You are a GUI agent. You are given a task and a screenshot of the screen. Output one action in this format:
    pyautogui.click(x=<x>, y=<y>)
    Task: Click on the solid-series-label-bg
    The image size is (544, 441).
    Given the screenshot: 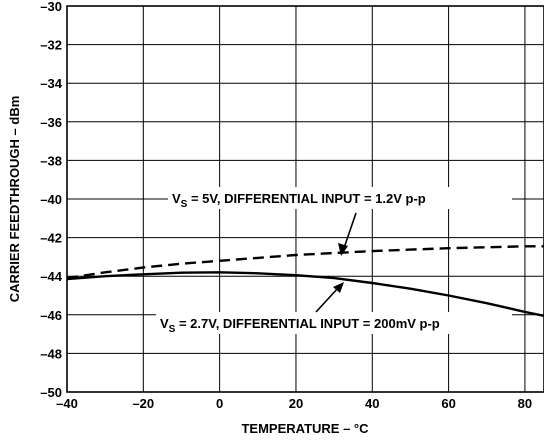 What is the action you would take?
    pyautogui.click(x=334, y=323)
    